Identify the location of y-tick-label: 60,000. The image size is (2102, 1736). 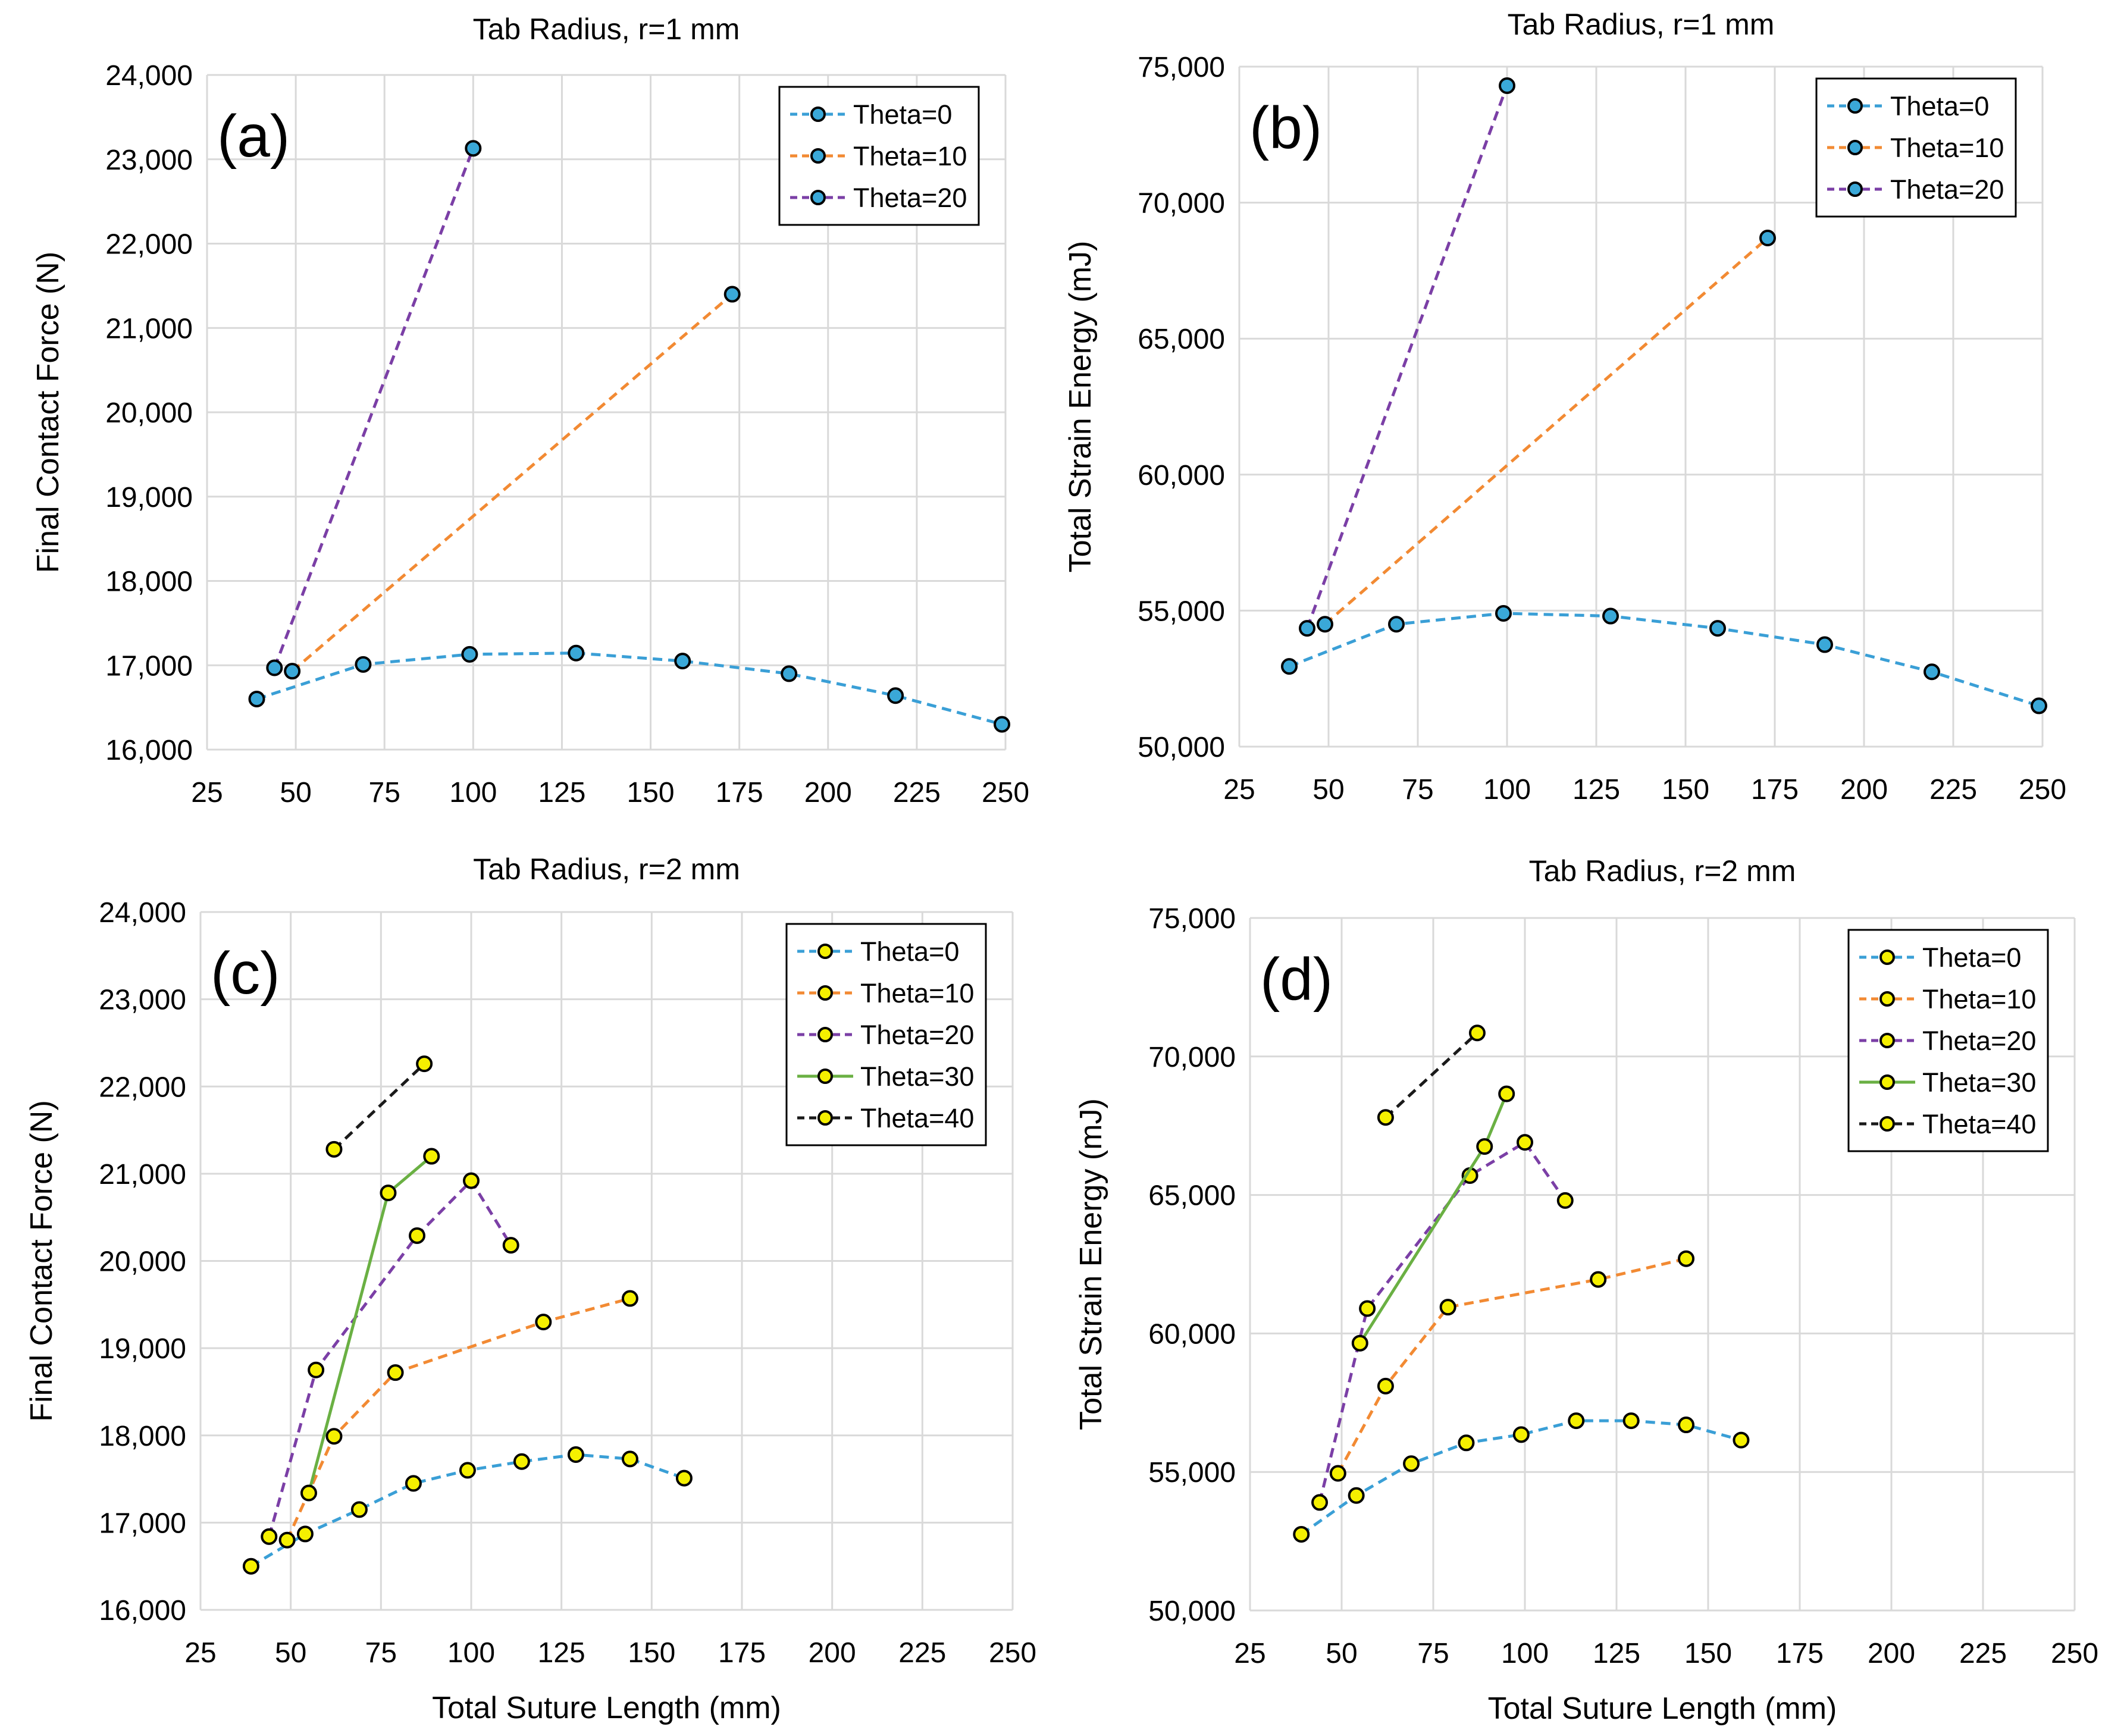
(1181, 475).